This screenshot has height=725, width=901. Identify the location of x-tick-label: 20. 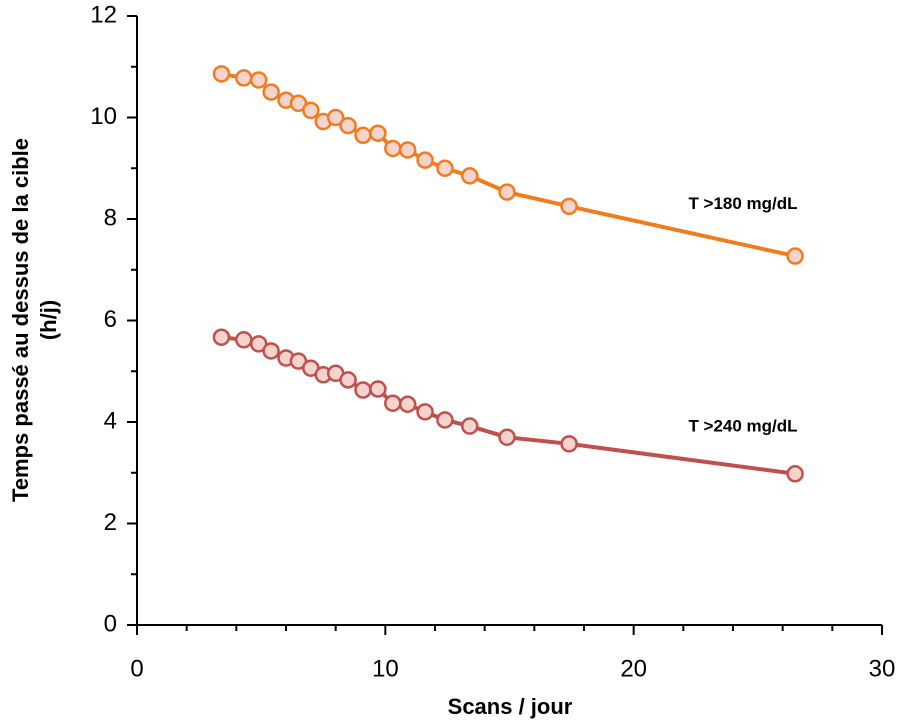
(633, 668).